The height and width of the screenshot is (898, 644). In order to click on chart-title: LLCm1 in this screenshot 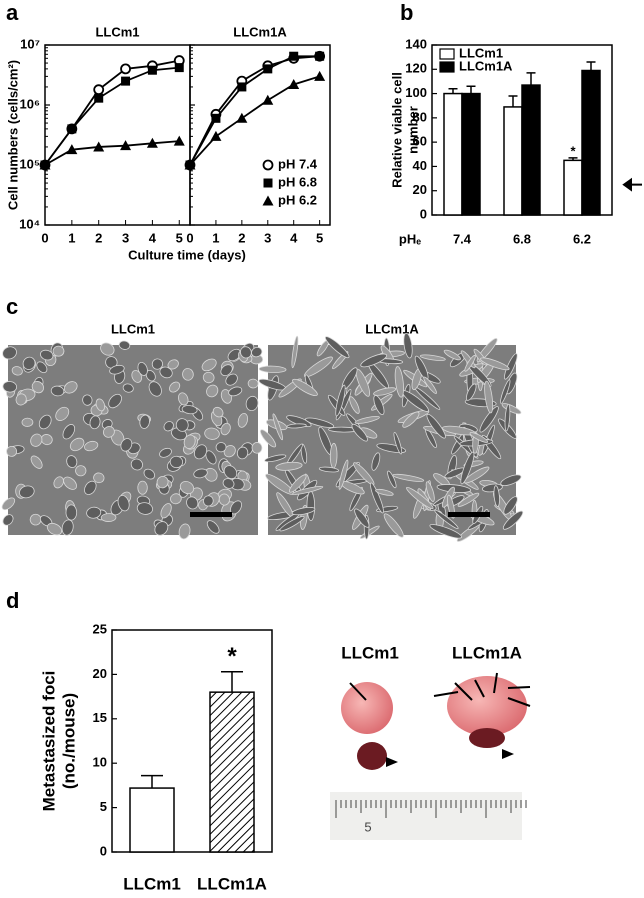, I will do `click(117, 31)`.